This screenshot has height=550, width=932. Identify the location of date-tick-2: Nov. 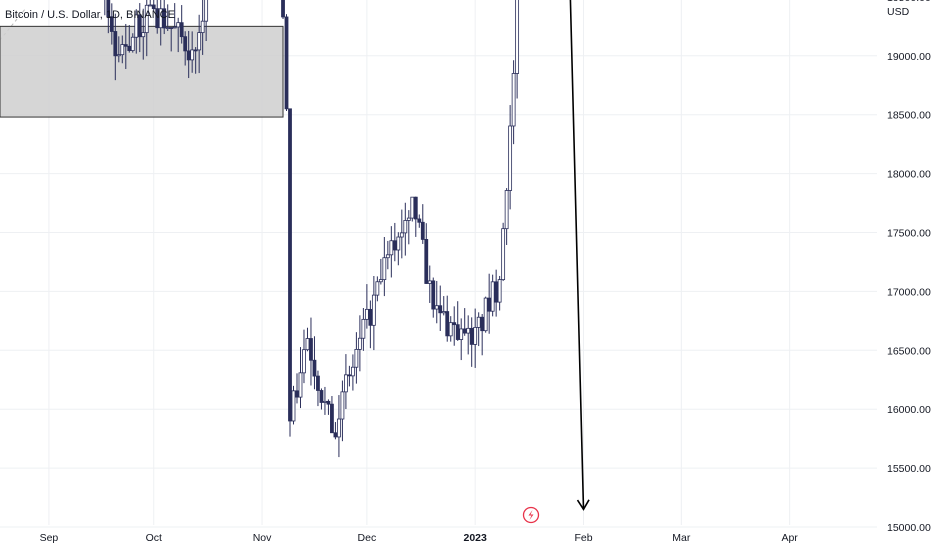
(262, 538).